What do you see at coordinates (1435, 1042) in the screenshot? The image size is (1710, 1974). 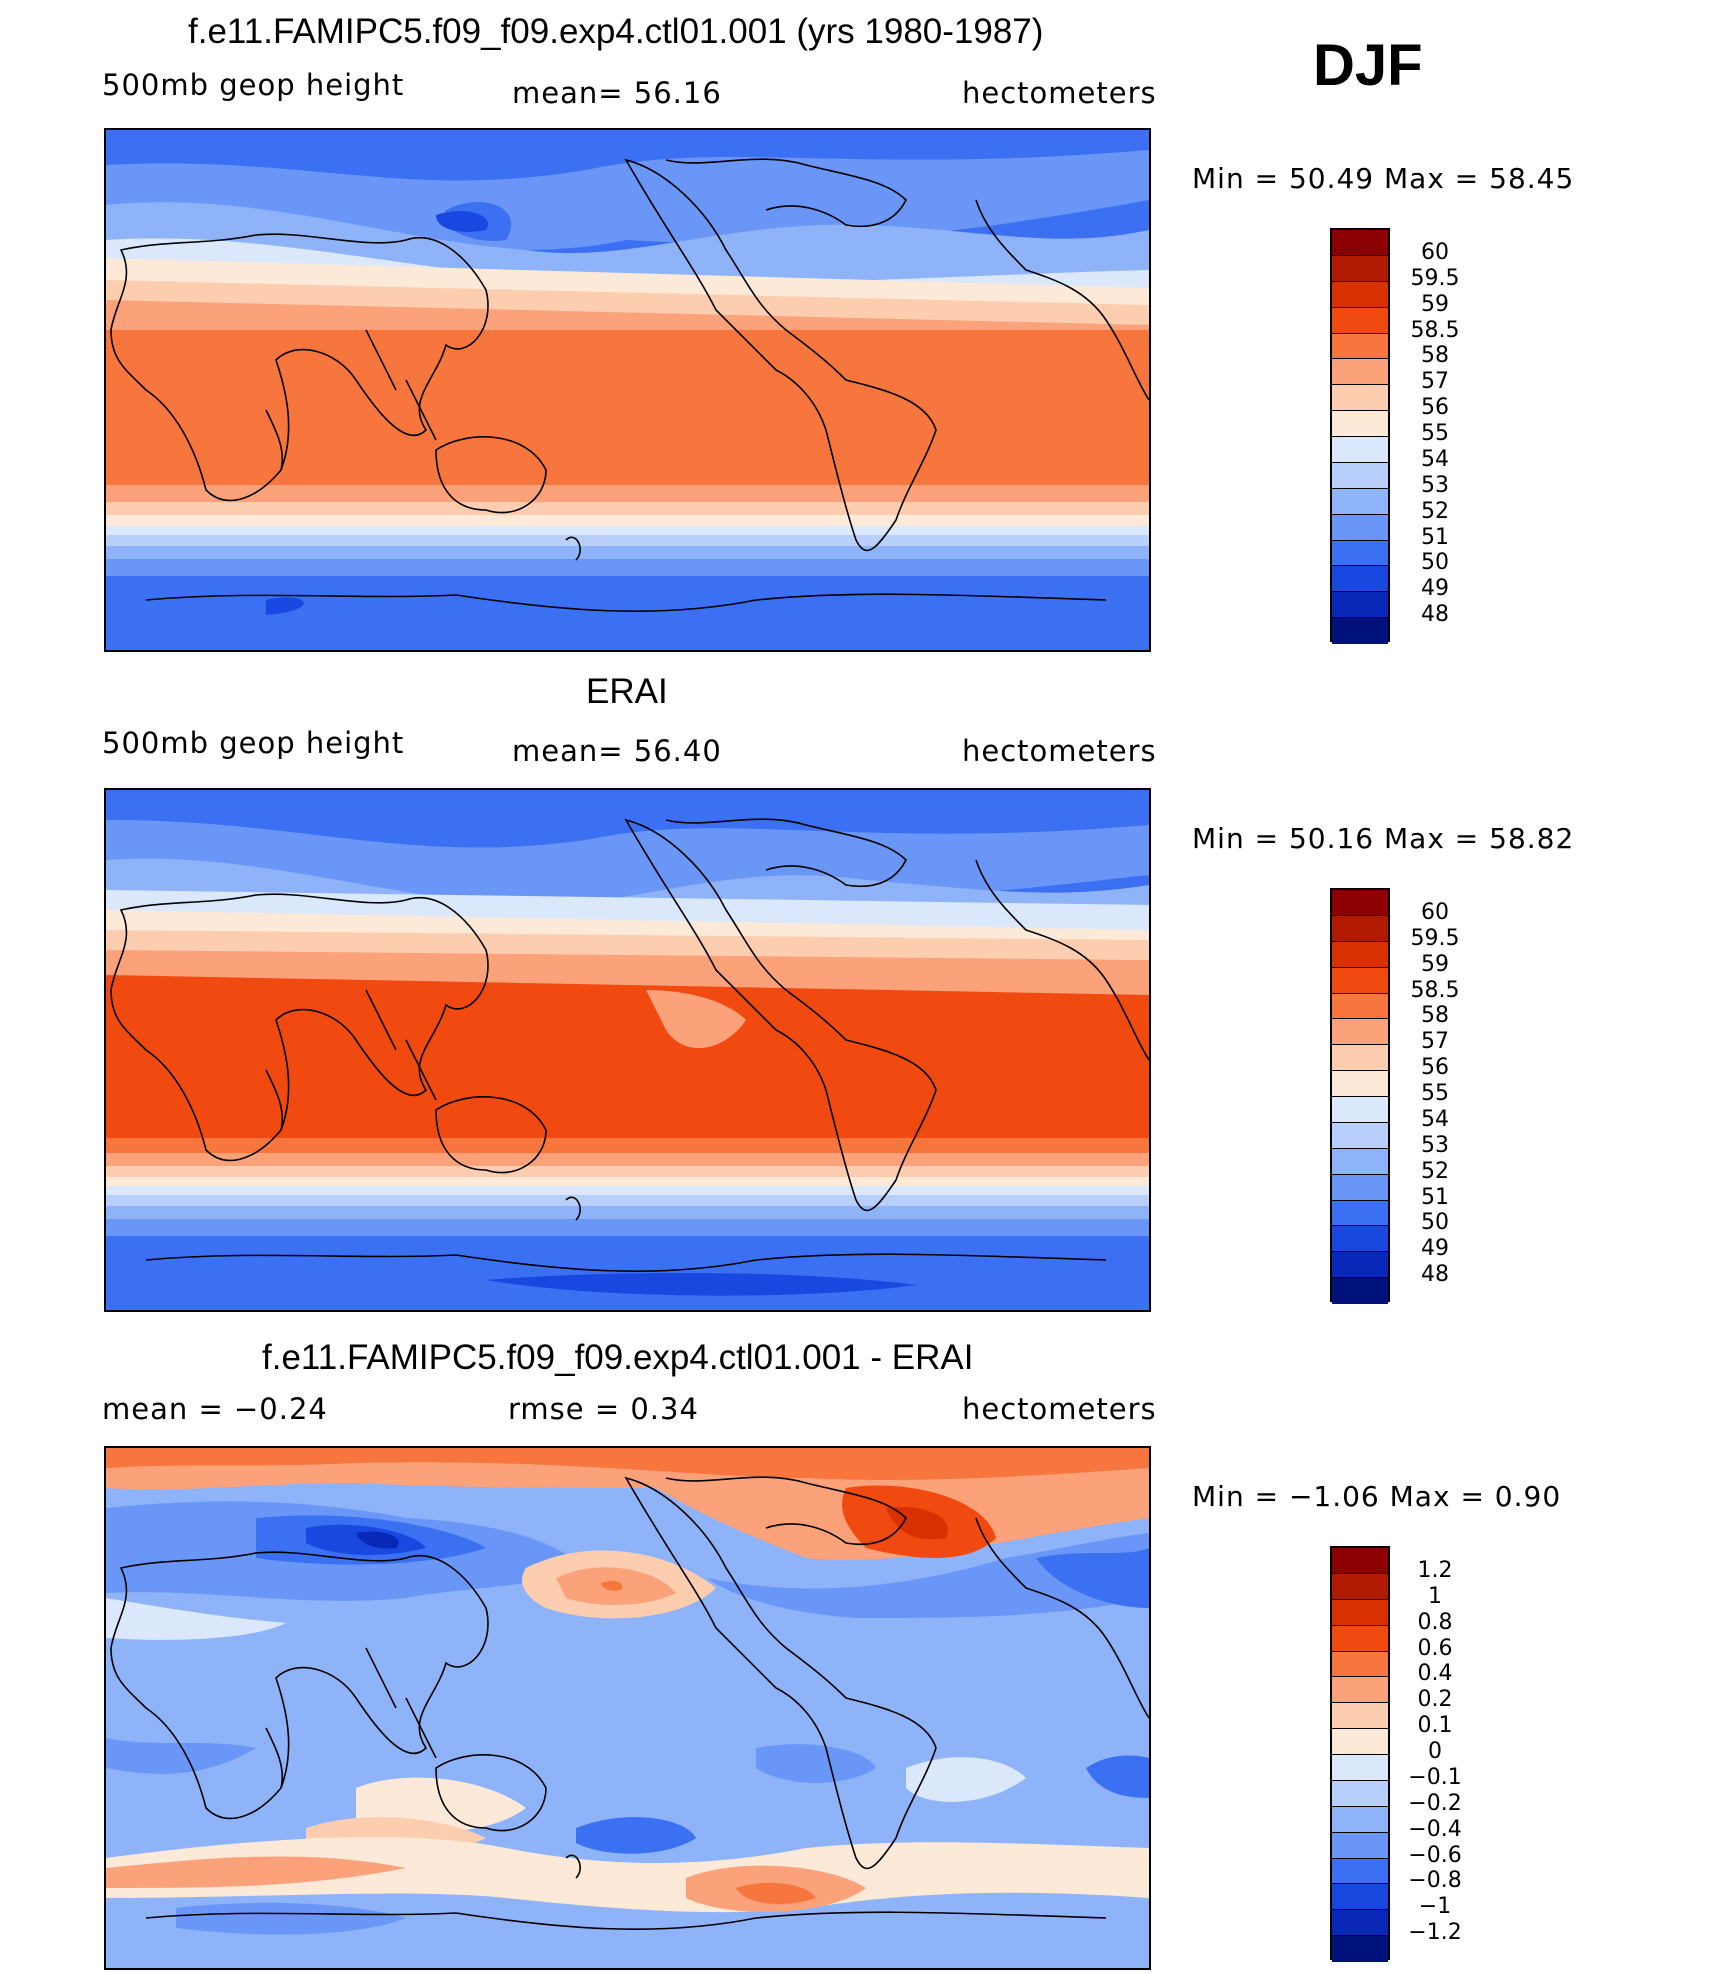 I see `colorbar-tick-label: 57` at bounding box center [1435, 1042].